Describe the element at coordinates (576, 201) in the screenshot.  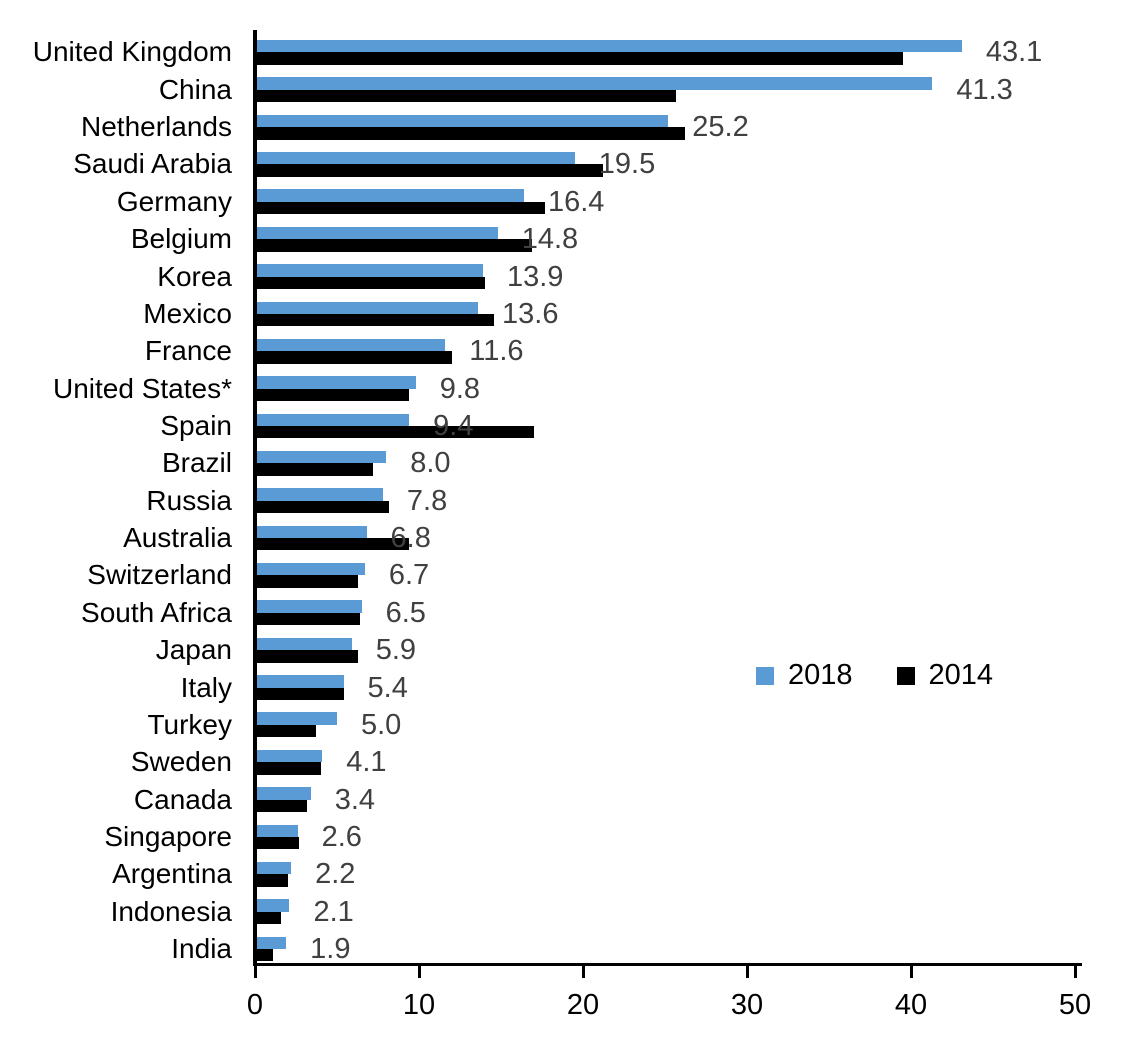
I see `value-label: 16.4` at that location.